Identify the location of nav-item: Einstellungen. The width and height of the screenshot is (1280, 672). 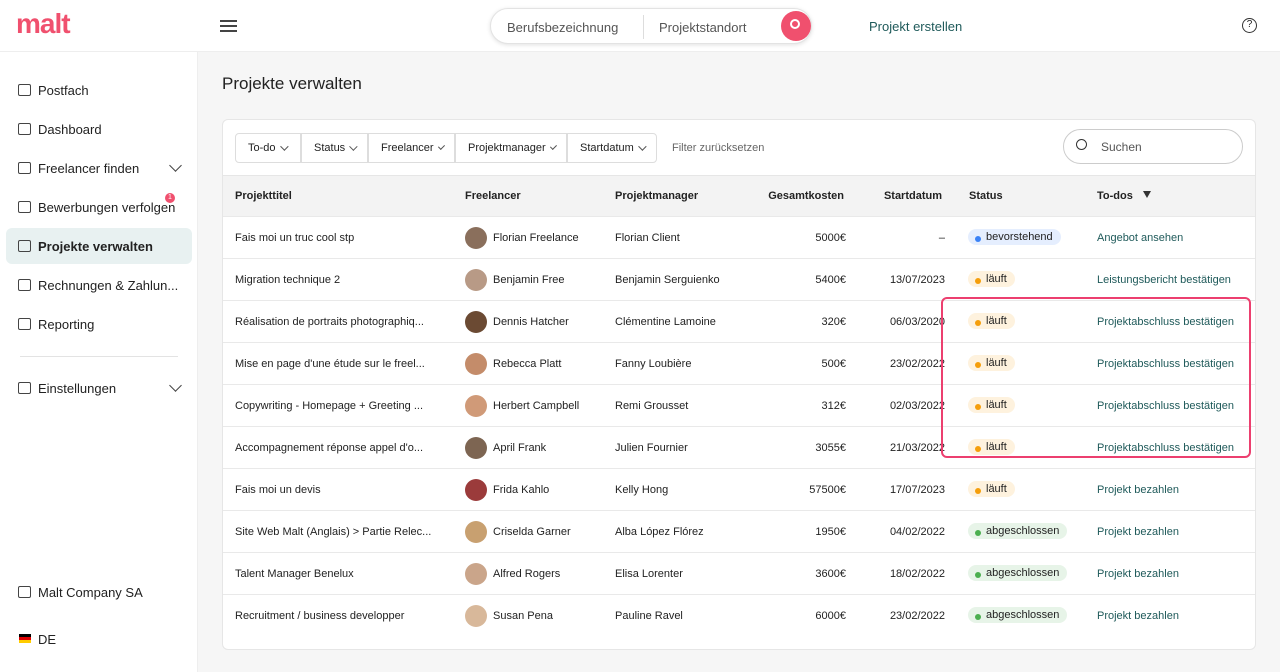
(99, 388).